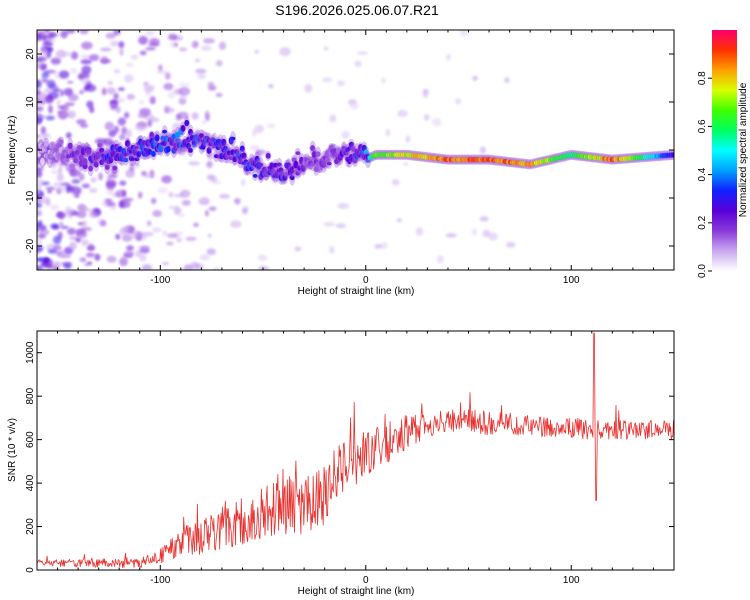 The image size is (750, 600). What do you see at coordinates (571, 280) in the screenshot?
I see `spectrogram-x-tick-label: 100` at bounding box center [571, 280].